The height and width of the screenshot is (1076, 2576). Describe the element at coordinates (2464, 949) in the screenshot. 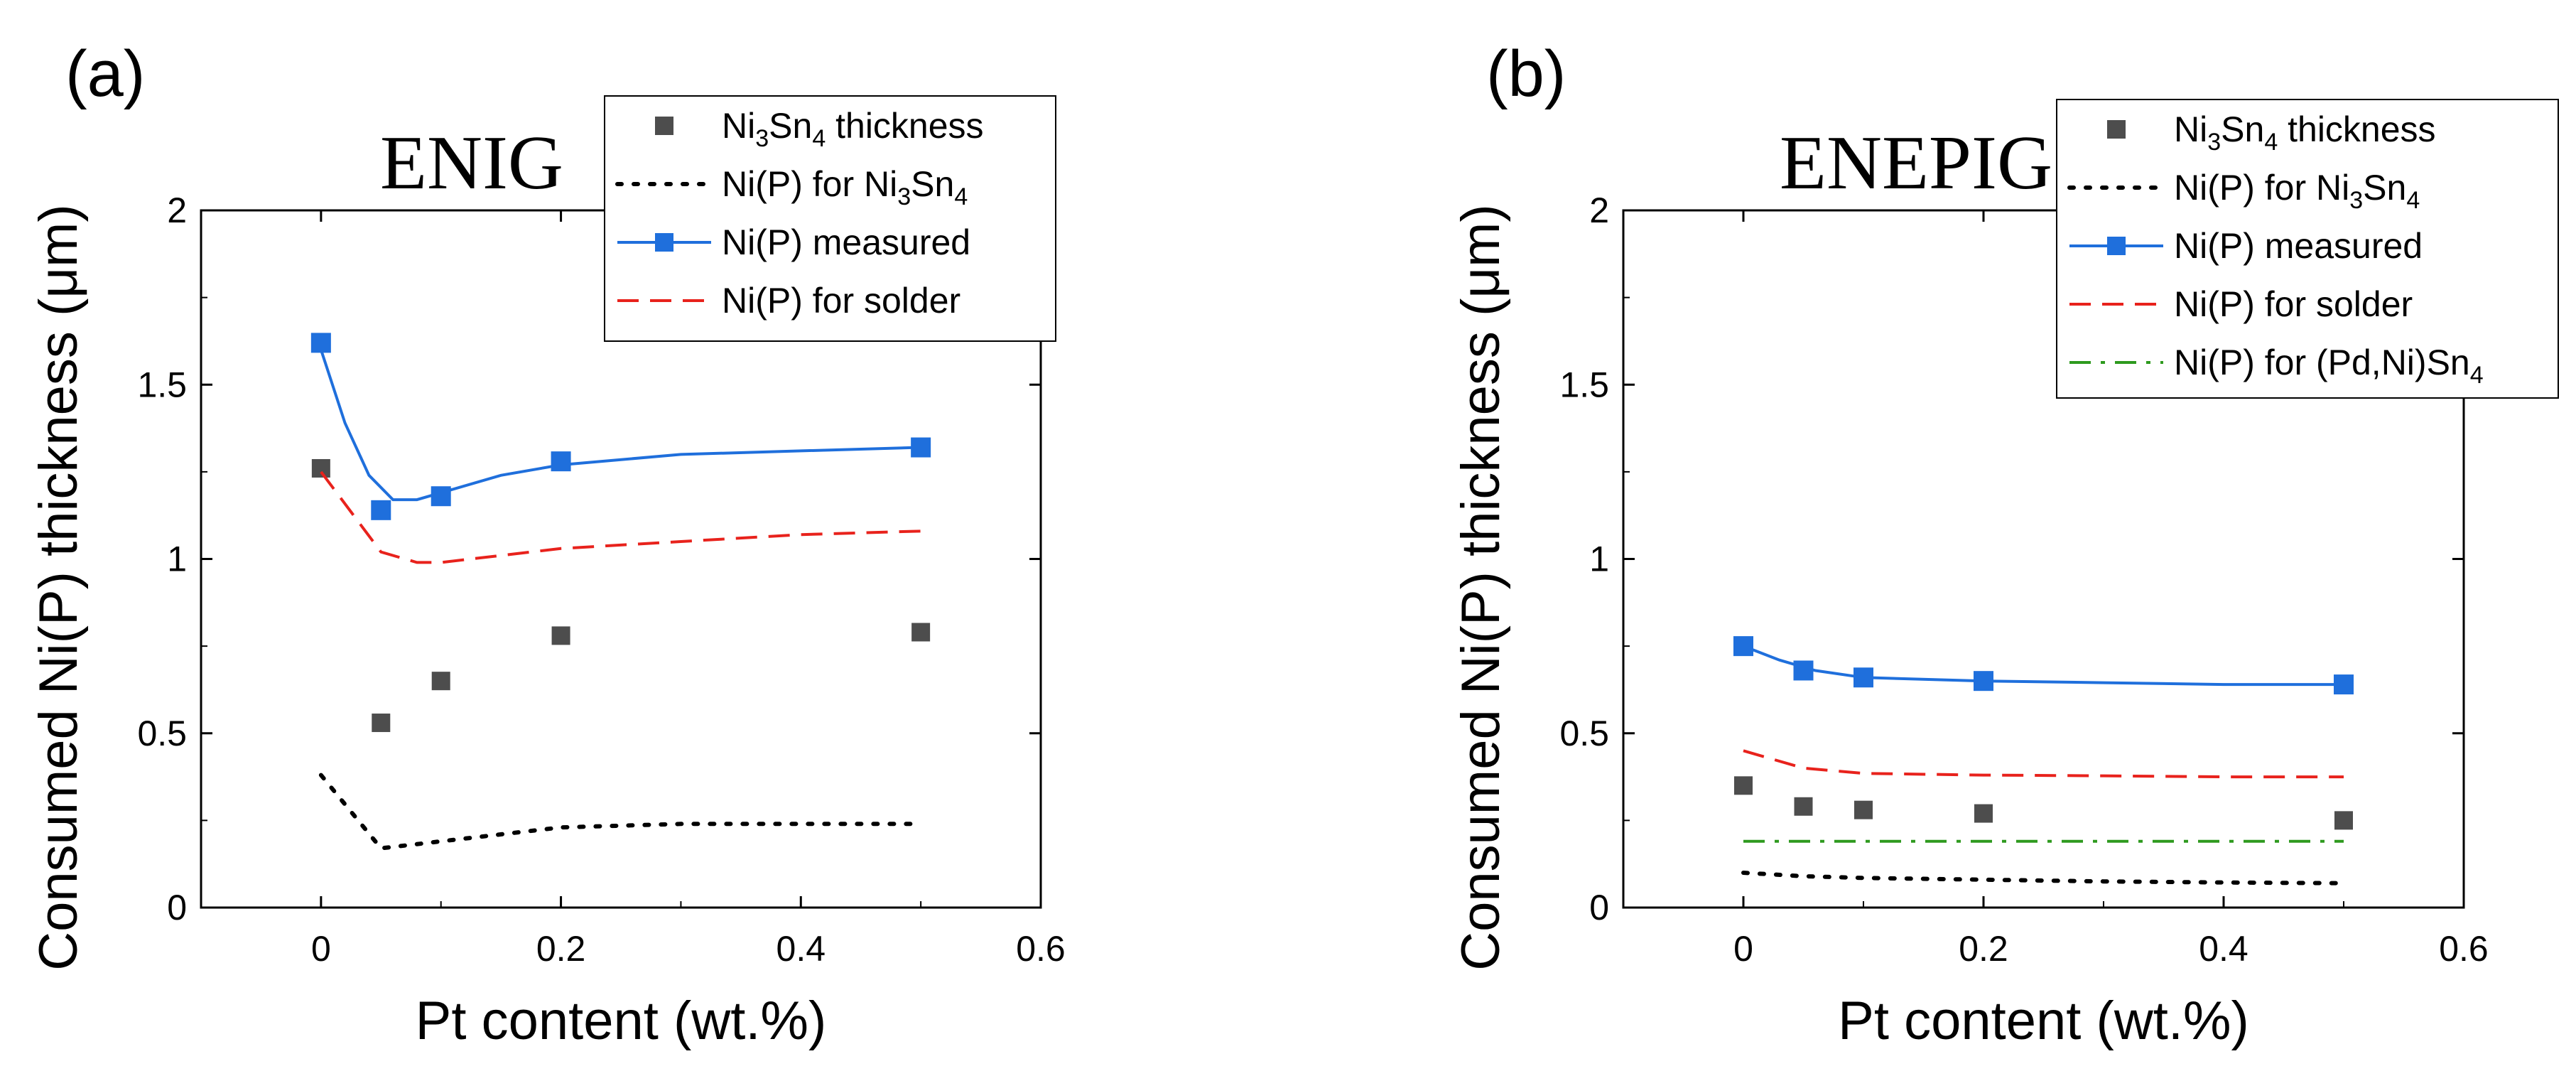

I see `x-tick-label: 0.6` at that location.